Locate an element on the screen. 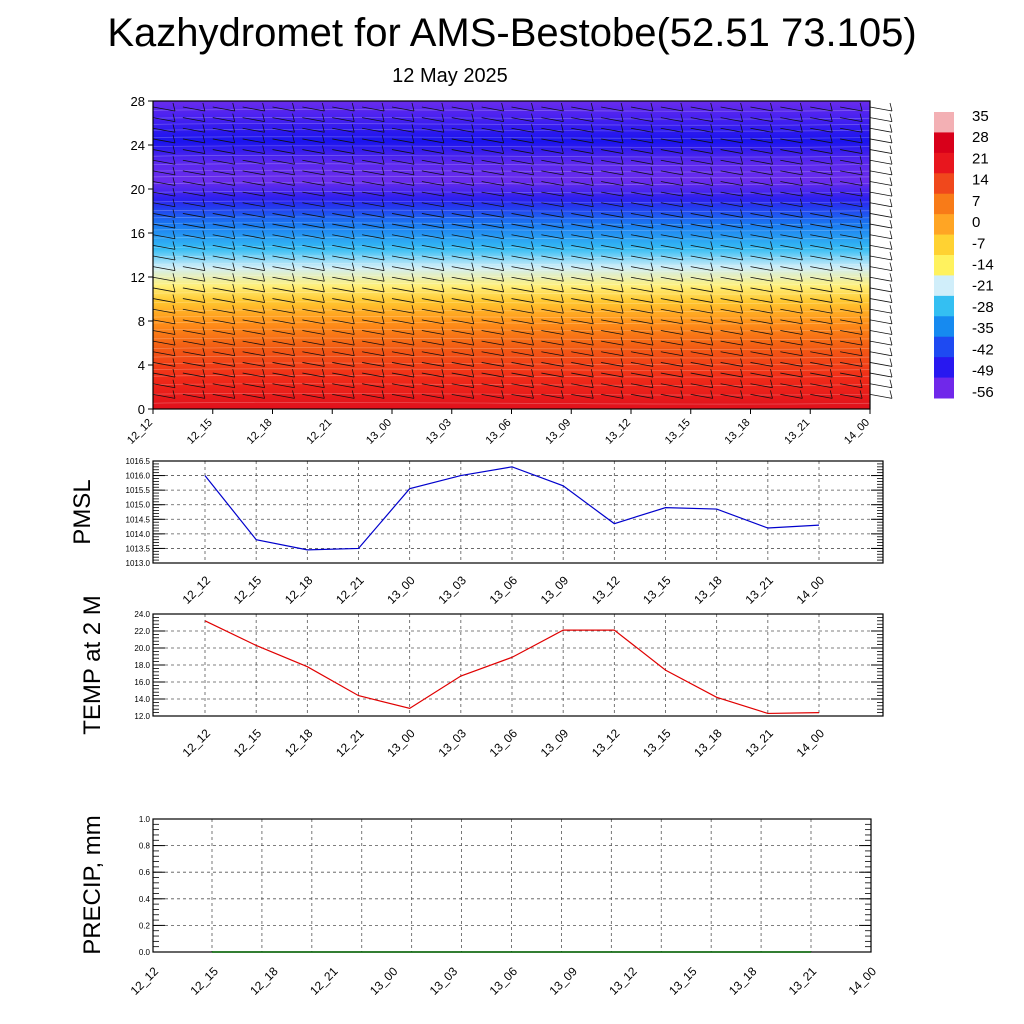 The height and width of the screenshot is (1024, 1024). colorbar-cell is located at coordinates (944, 204).